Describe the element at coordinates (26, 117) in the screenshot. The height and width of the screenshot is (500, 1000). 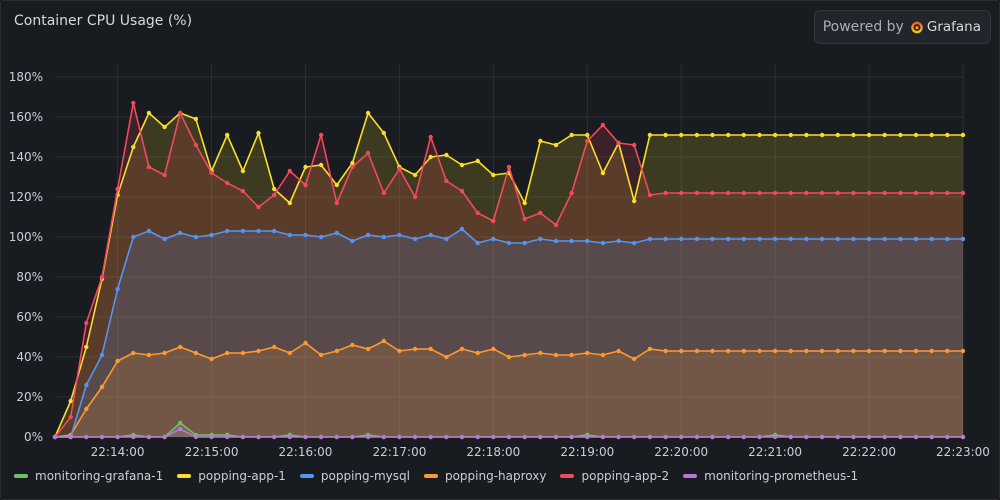
I see `y-tick-label: 160%` at that location.